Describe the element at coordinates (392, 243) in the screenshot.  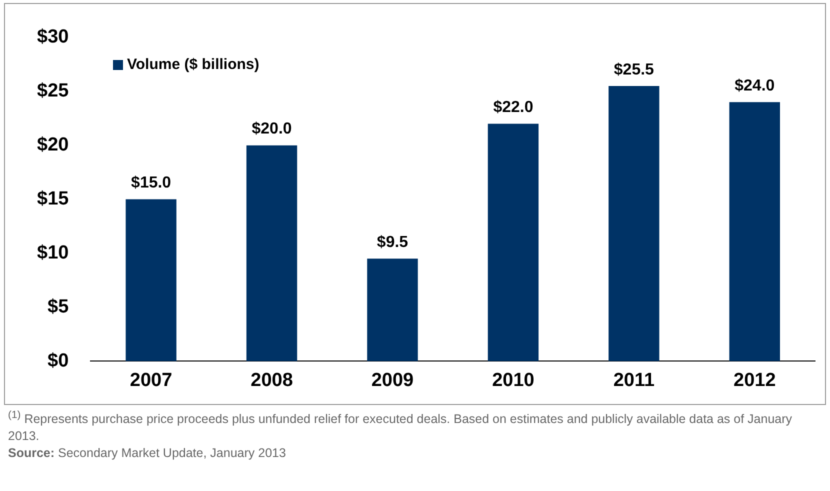
I see `data-label: $9.5` at that location.